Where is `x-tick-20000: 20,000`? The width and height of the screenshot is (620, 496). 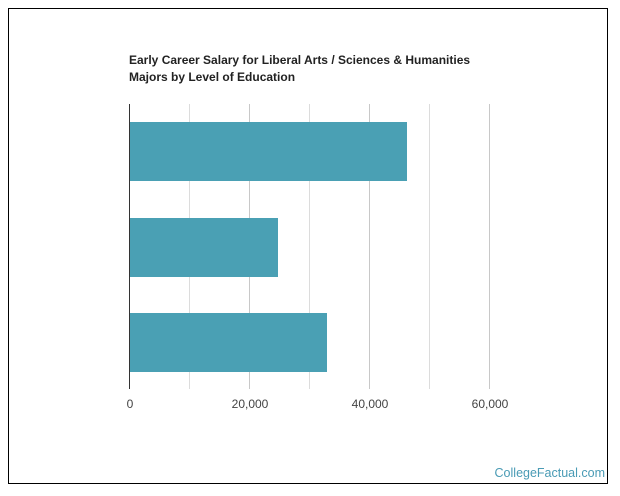 x-tick-20000: 20,000 is located at coordinates (250, 404).